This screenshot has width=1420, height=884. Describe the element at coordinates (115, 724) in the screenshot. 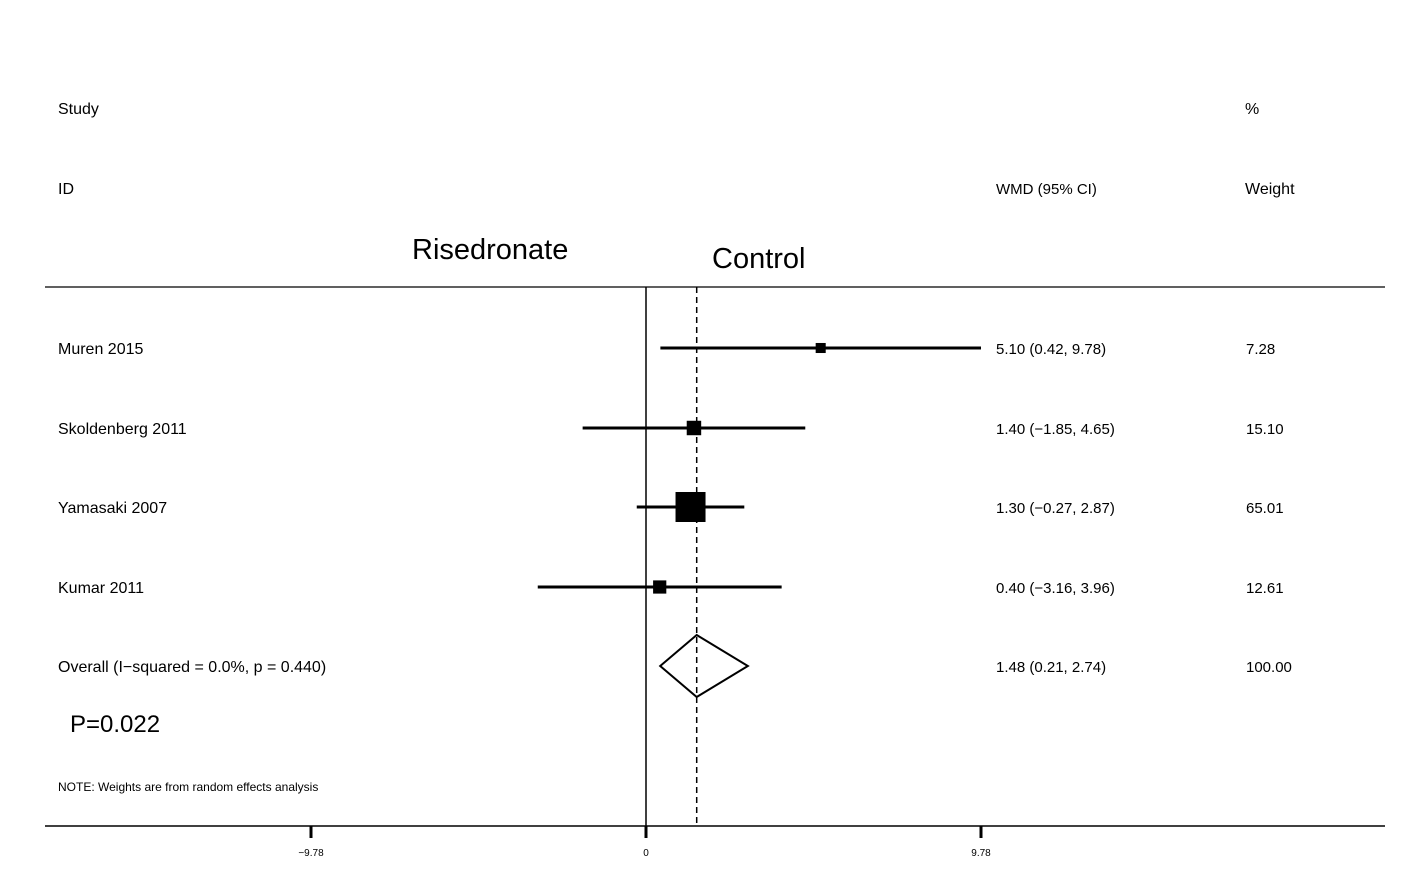

I see `p-value-label: P=0.022` at that location.